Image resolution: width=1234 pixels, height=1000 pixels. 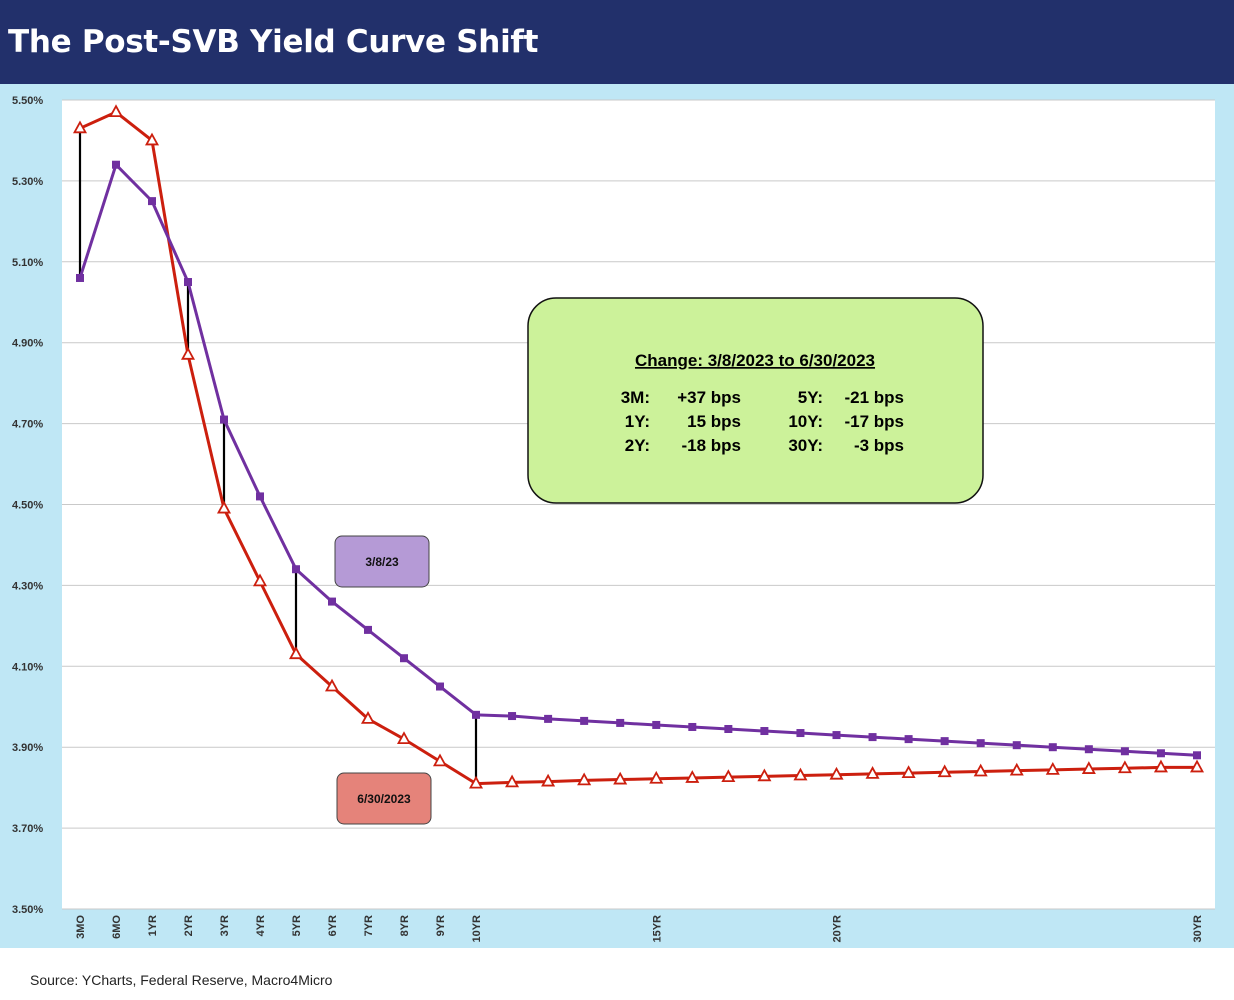 I want to click on x-tick-label: 9YR, so click(x=441, y=925).